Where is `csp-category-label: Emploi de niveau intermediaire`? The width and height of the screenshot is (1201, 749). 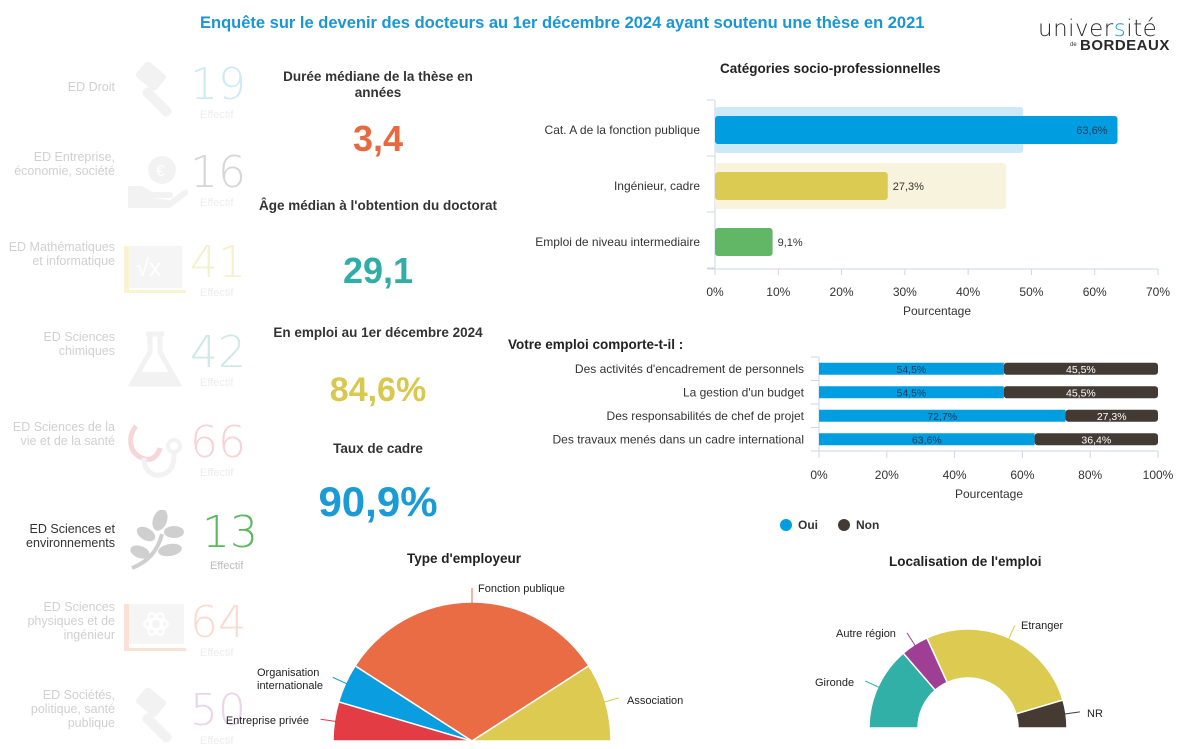 csp-category-label: Emploi de niveau intermediaire is located at coordinates (617, 242).